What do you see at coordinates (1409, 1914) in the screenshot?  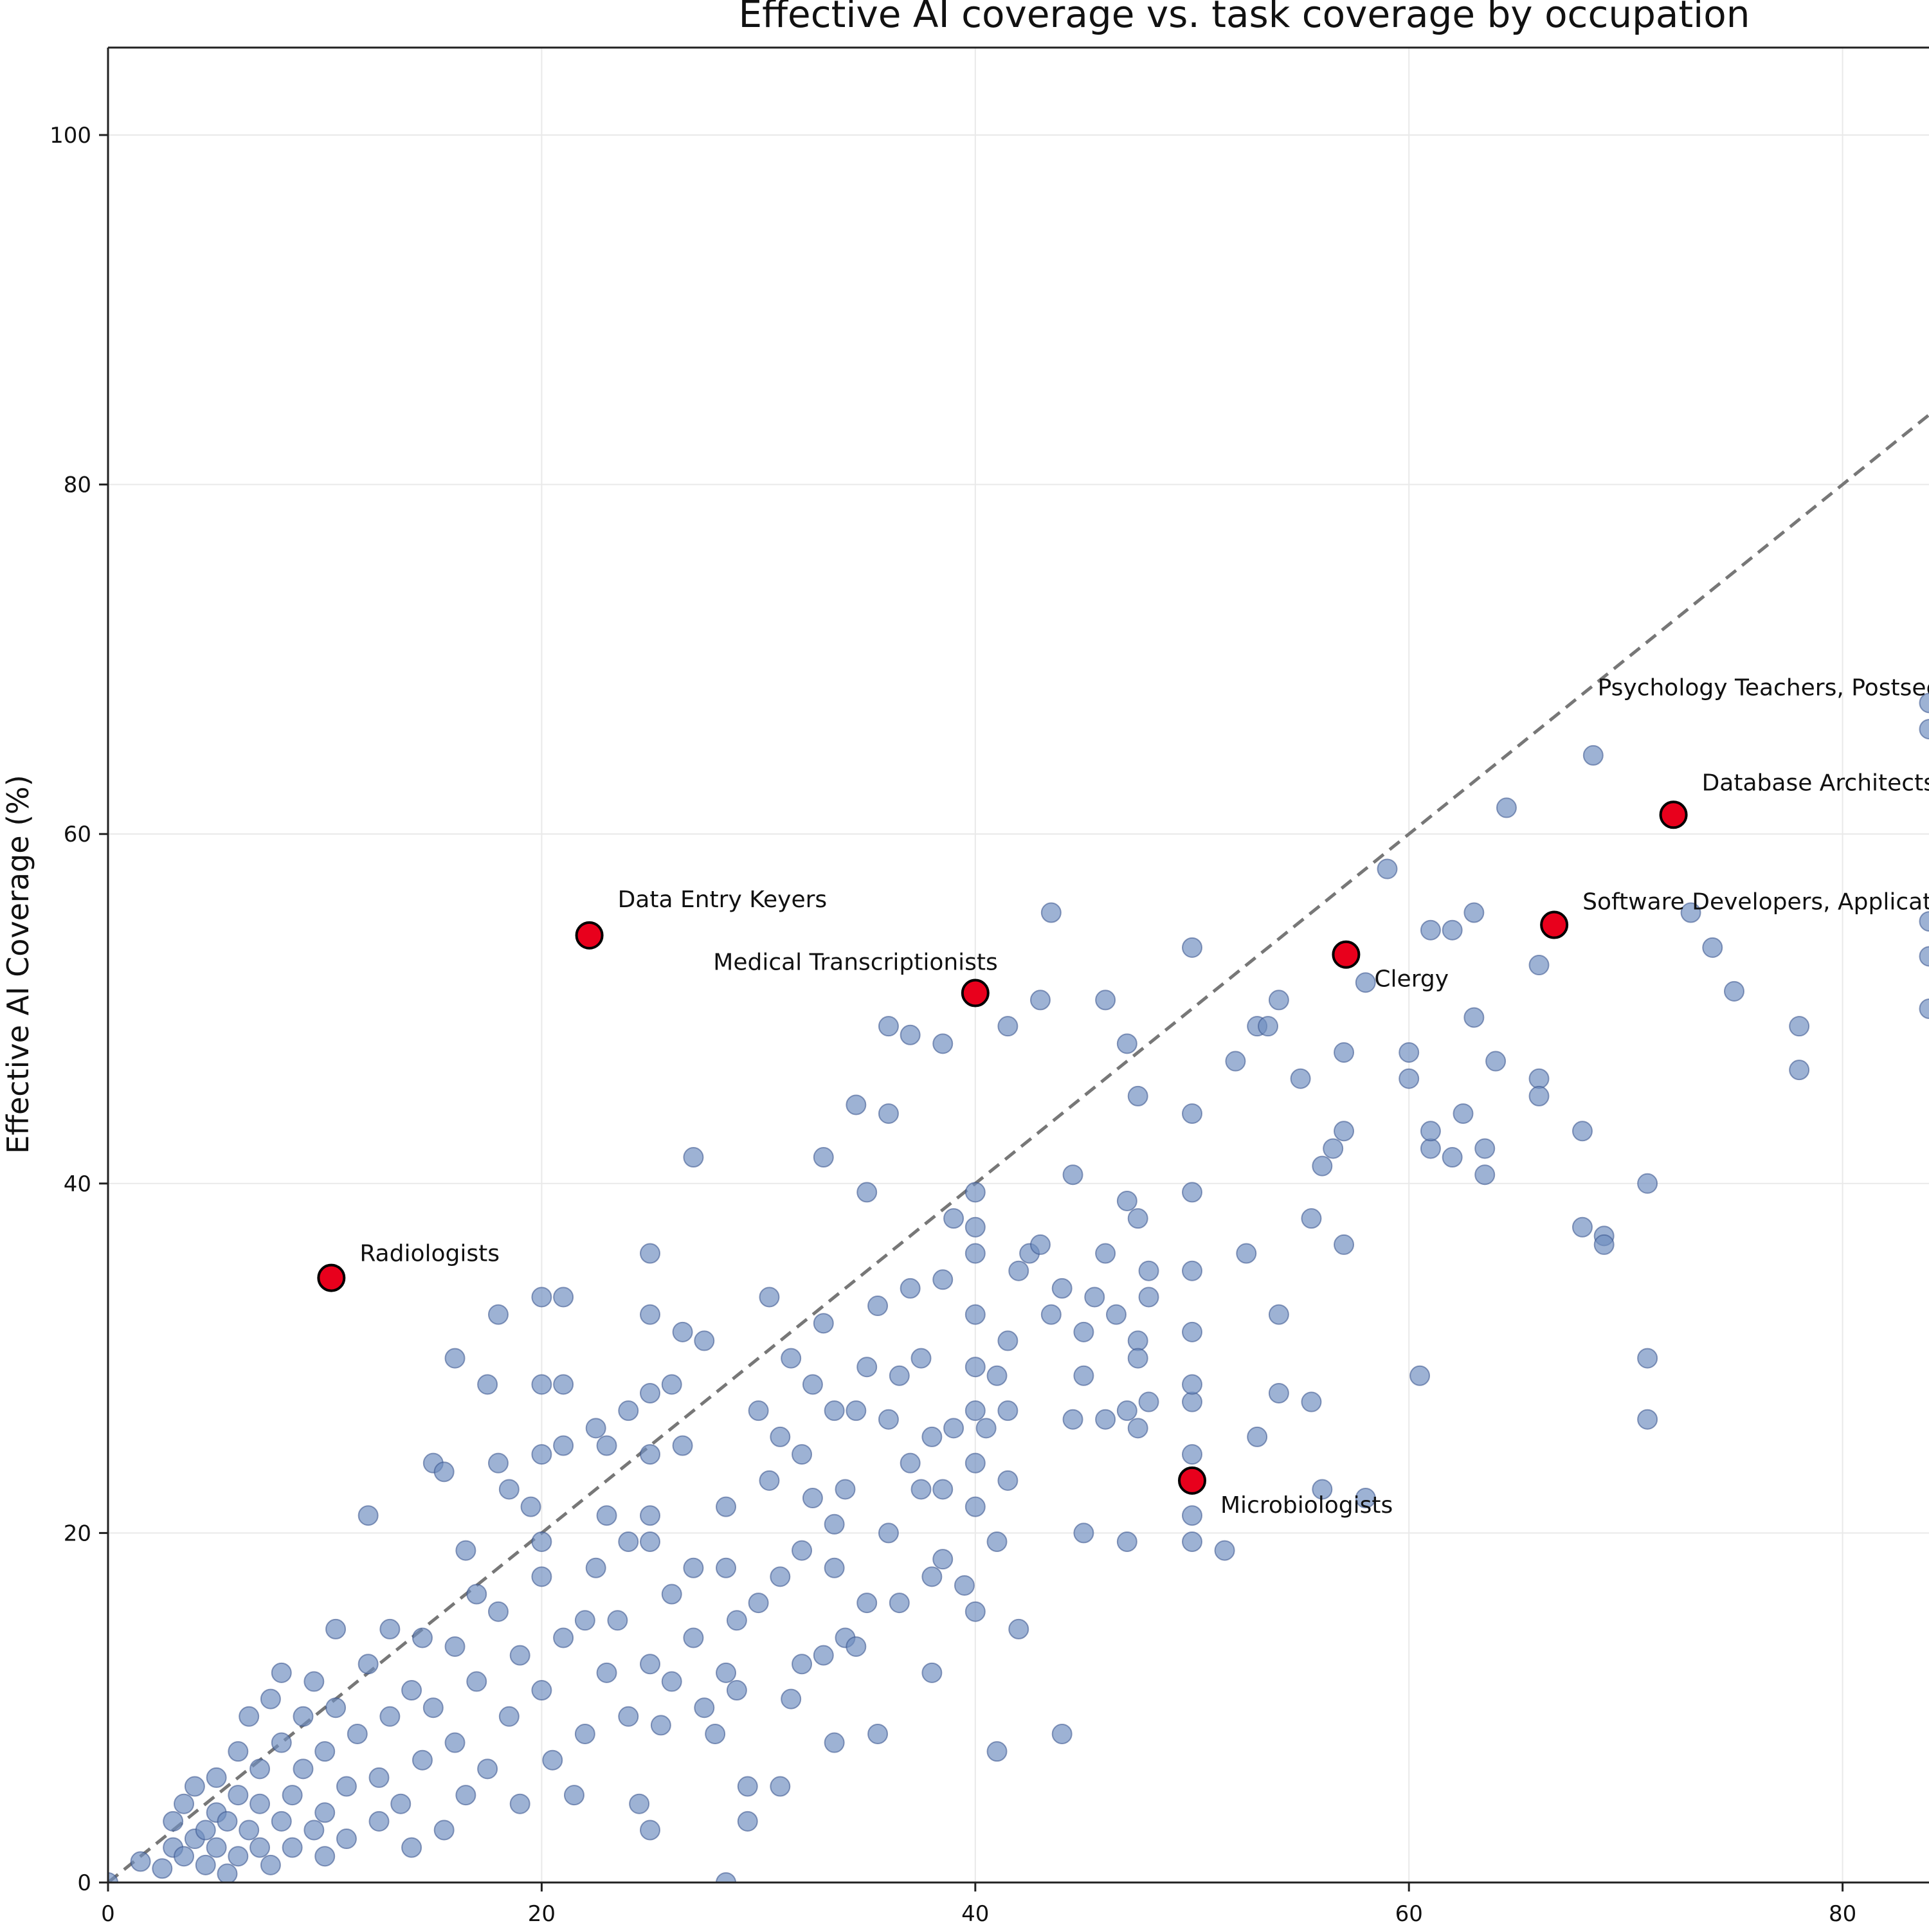 I see `x-tick-label: 60` at bounding box center [1409, 1914].